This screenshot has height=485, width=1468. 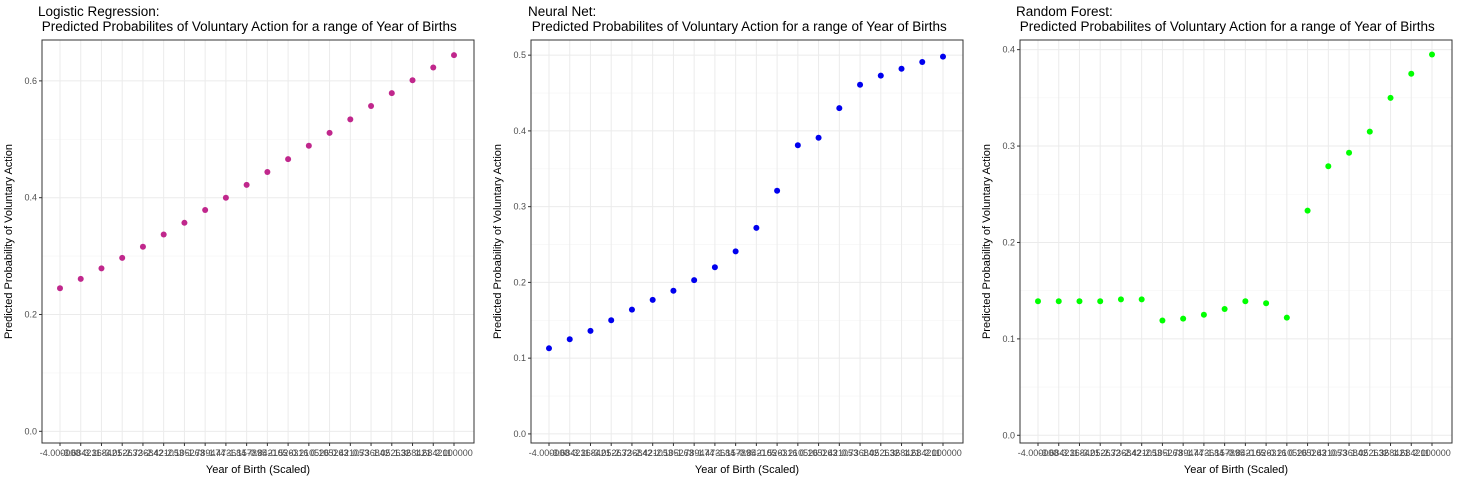 What do you see at coordinates (943, 453) in the screenshot?
I see `x-tick-label: 2.000000` at bounding box center [943, 453].